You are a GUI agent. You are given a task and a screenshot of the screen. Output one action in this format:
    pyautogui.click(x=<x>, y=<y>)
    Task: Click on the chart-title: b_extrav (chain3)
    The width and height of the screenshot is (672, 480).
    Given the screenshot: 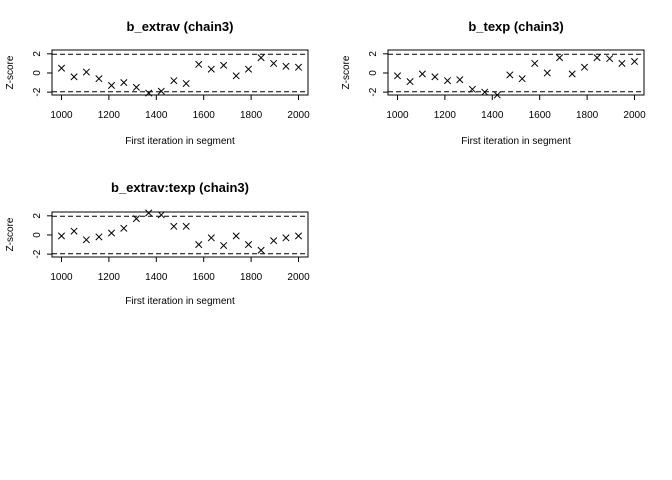 What is the action you would take?
    pyautogui.click(x=180, y=26)
    